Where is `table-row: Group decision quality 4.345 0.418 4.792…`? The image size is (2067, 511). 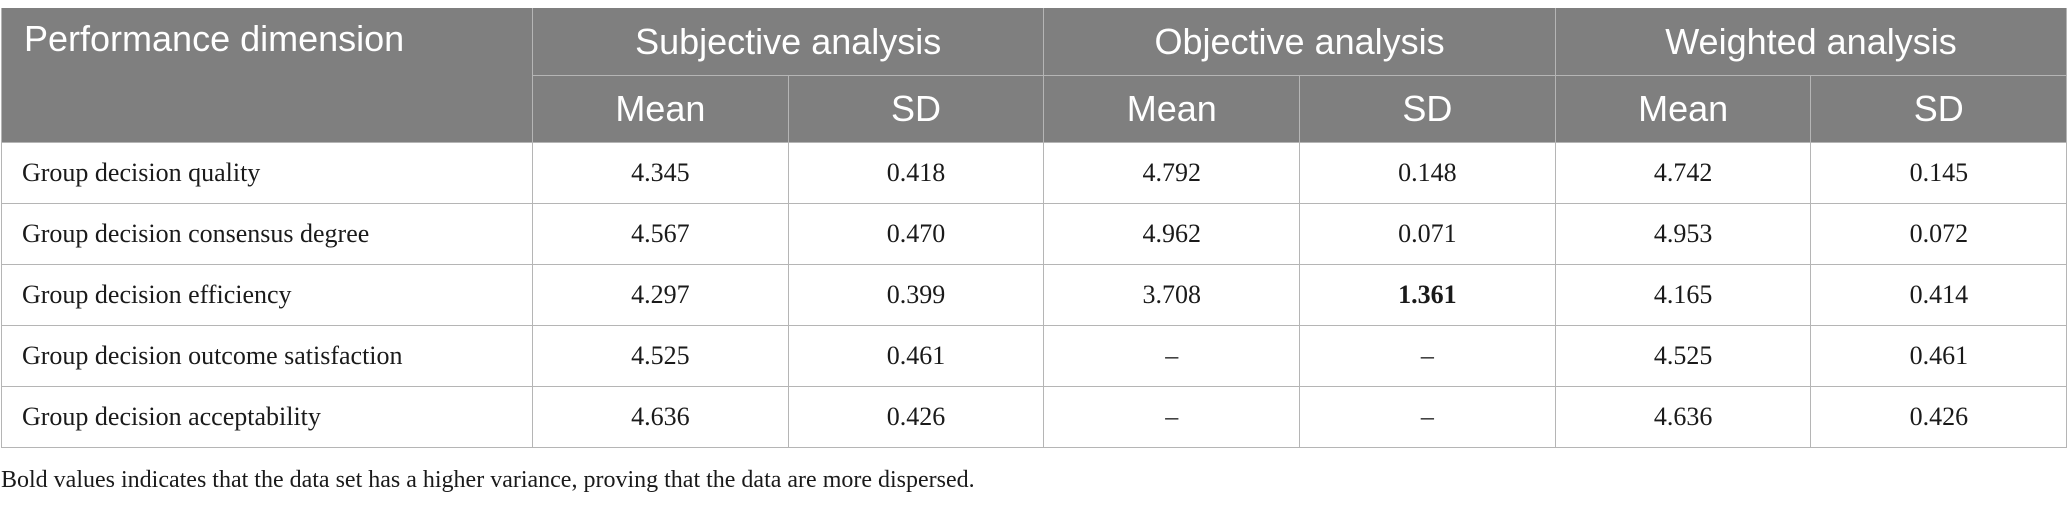
table-row: Group decision quality 4.345 0.418 4.792… is located at coordinates (1034, 173).